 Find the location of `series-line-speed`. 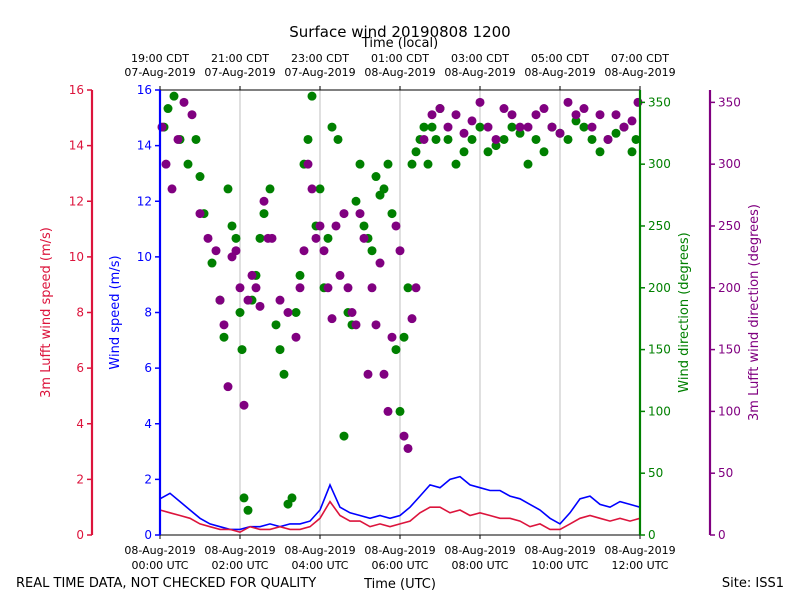

series-line-speed is located at coordinates (400, 503).